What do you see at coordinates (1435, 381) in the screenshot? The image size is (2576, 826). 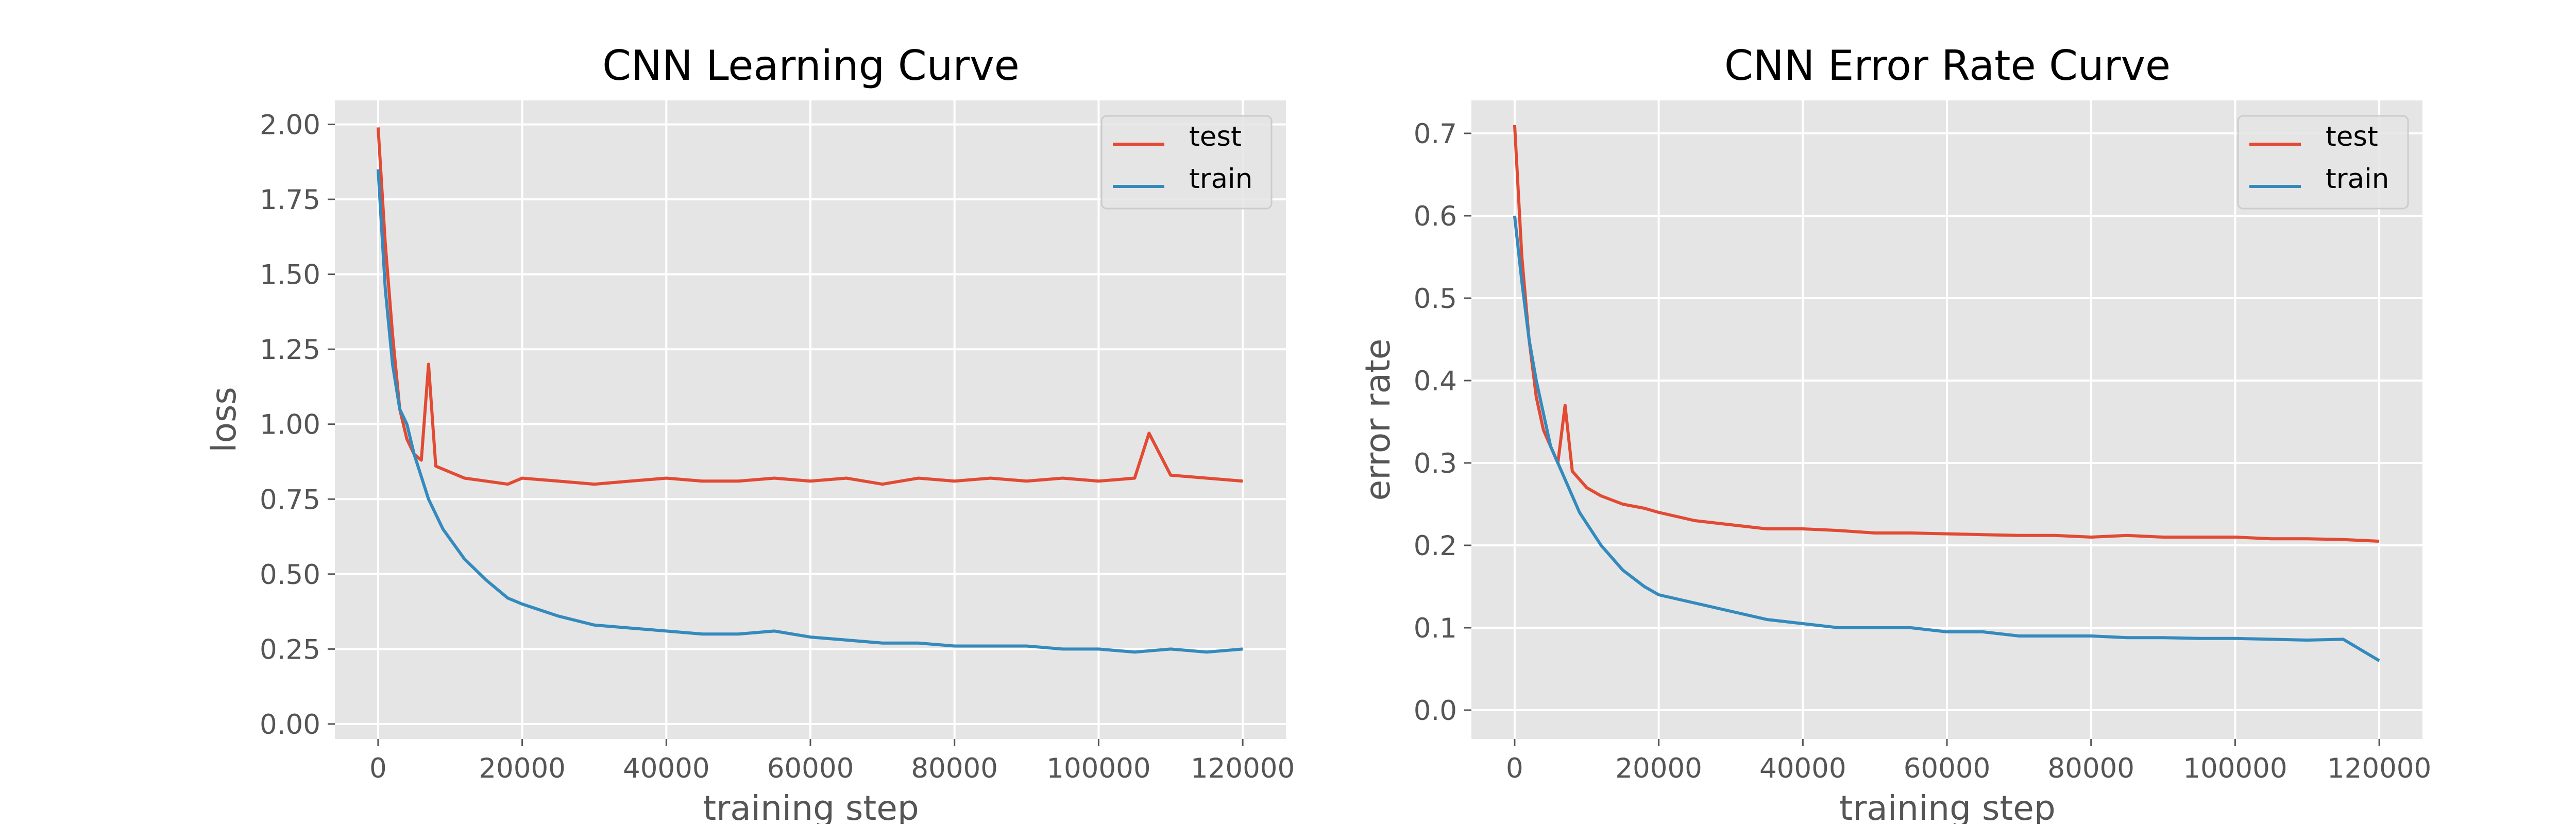 I see `y-tick-label: 0.4` at bounding box center [1435, 381].